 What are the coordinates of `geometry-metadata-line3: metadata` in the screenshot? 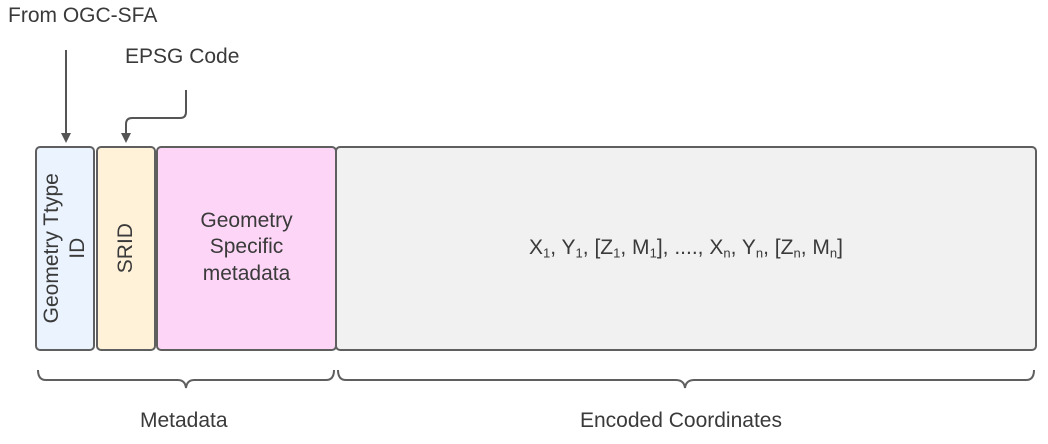 It's located at (246, 273).